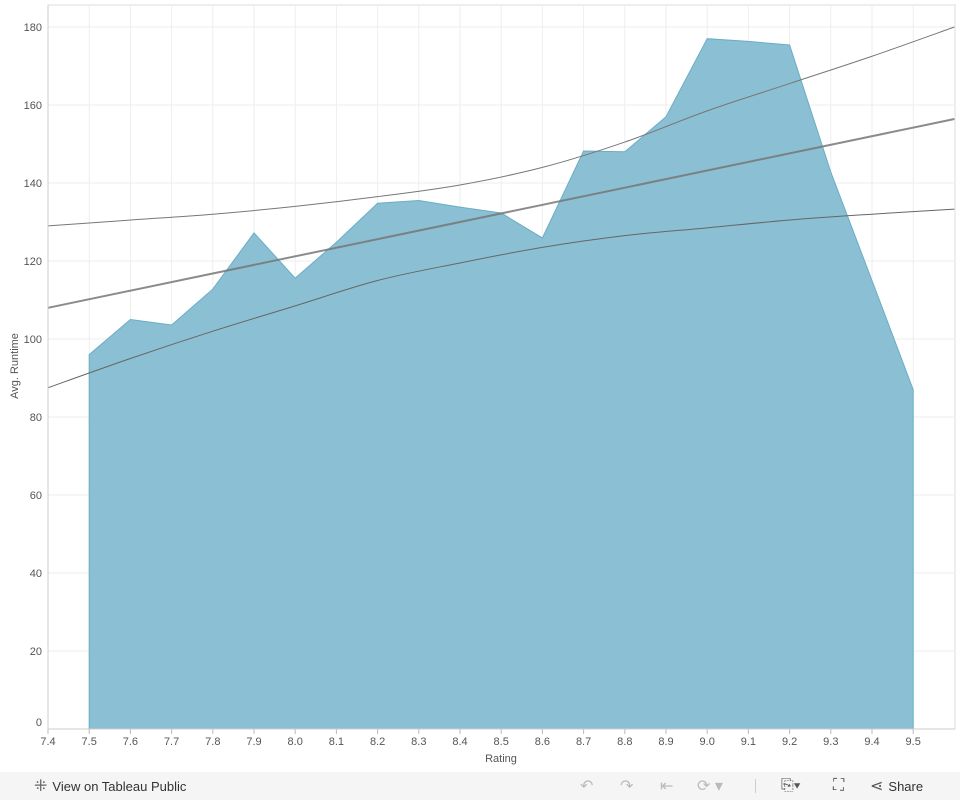  What do you see at coordinates (707, 742) in the screenshot?
I see `x-tick-label: 9.0` at bounding box center [707, 742].